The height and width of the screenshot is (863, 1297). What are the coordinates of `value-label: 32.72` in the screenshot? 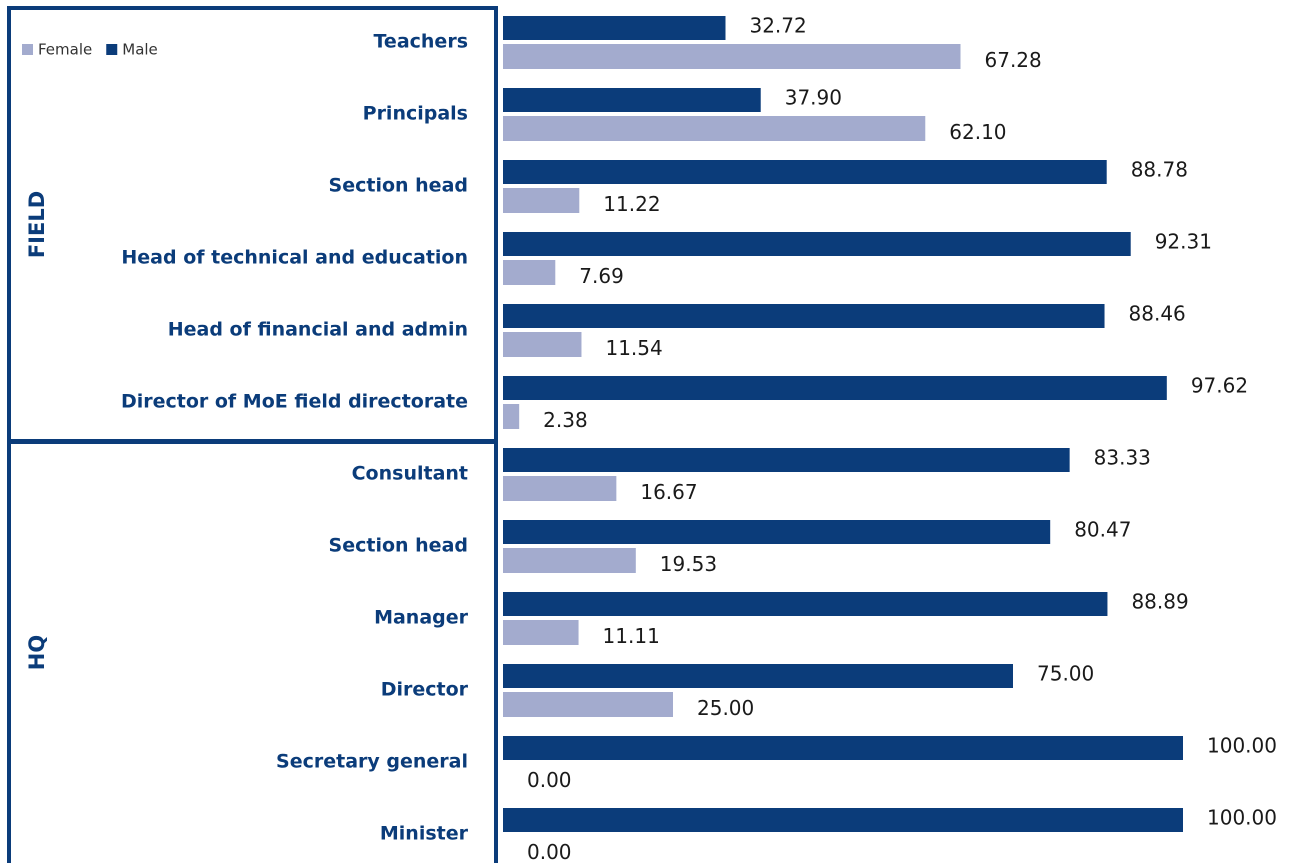 It's located at (777, 26).